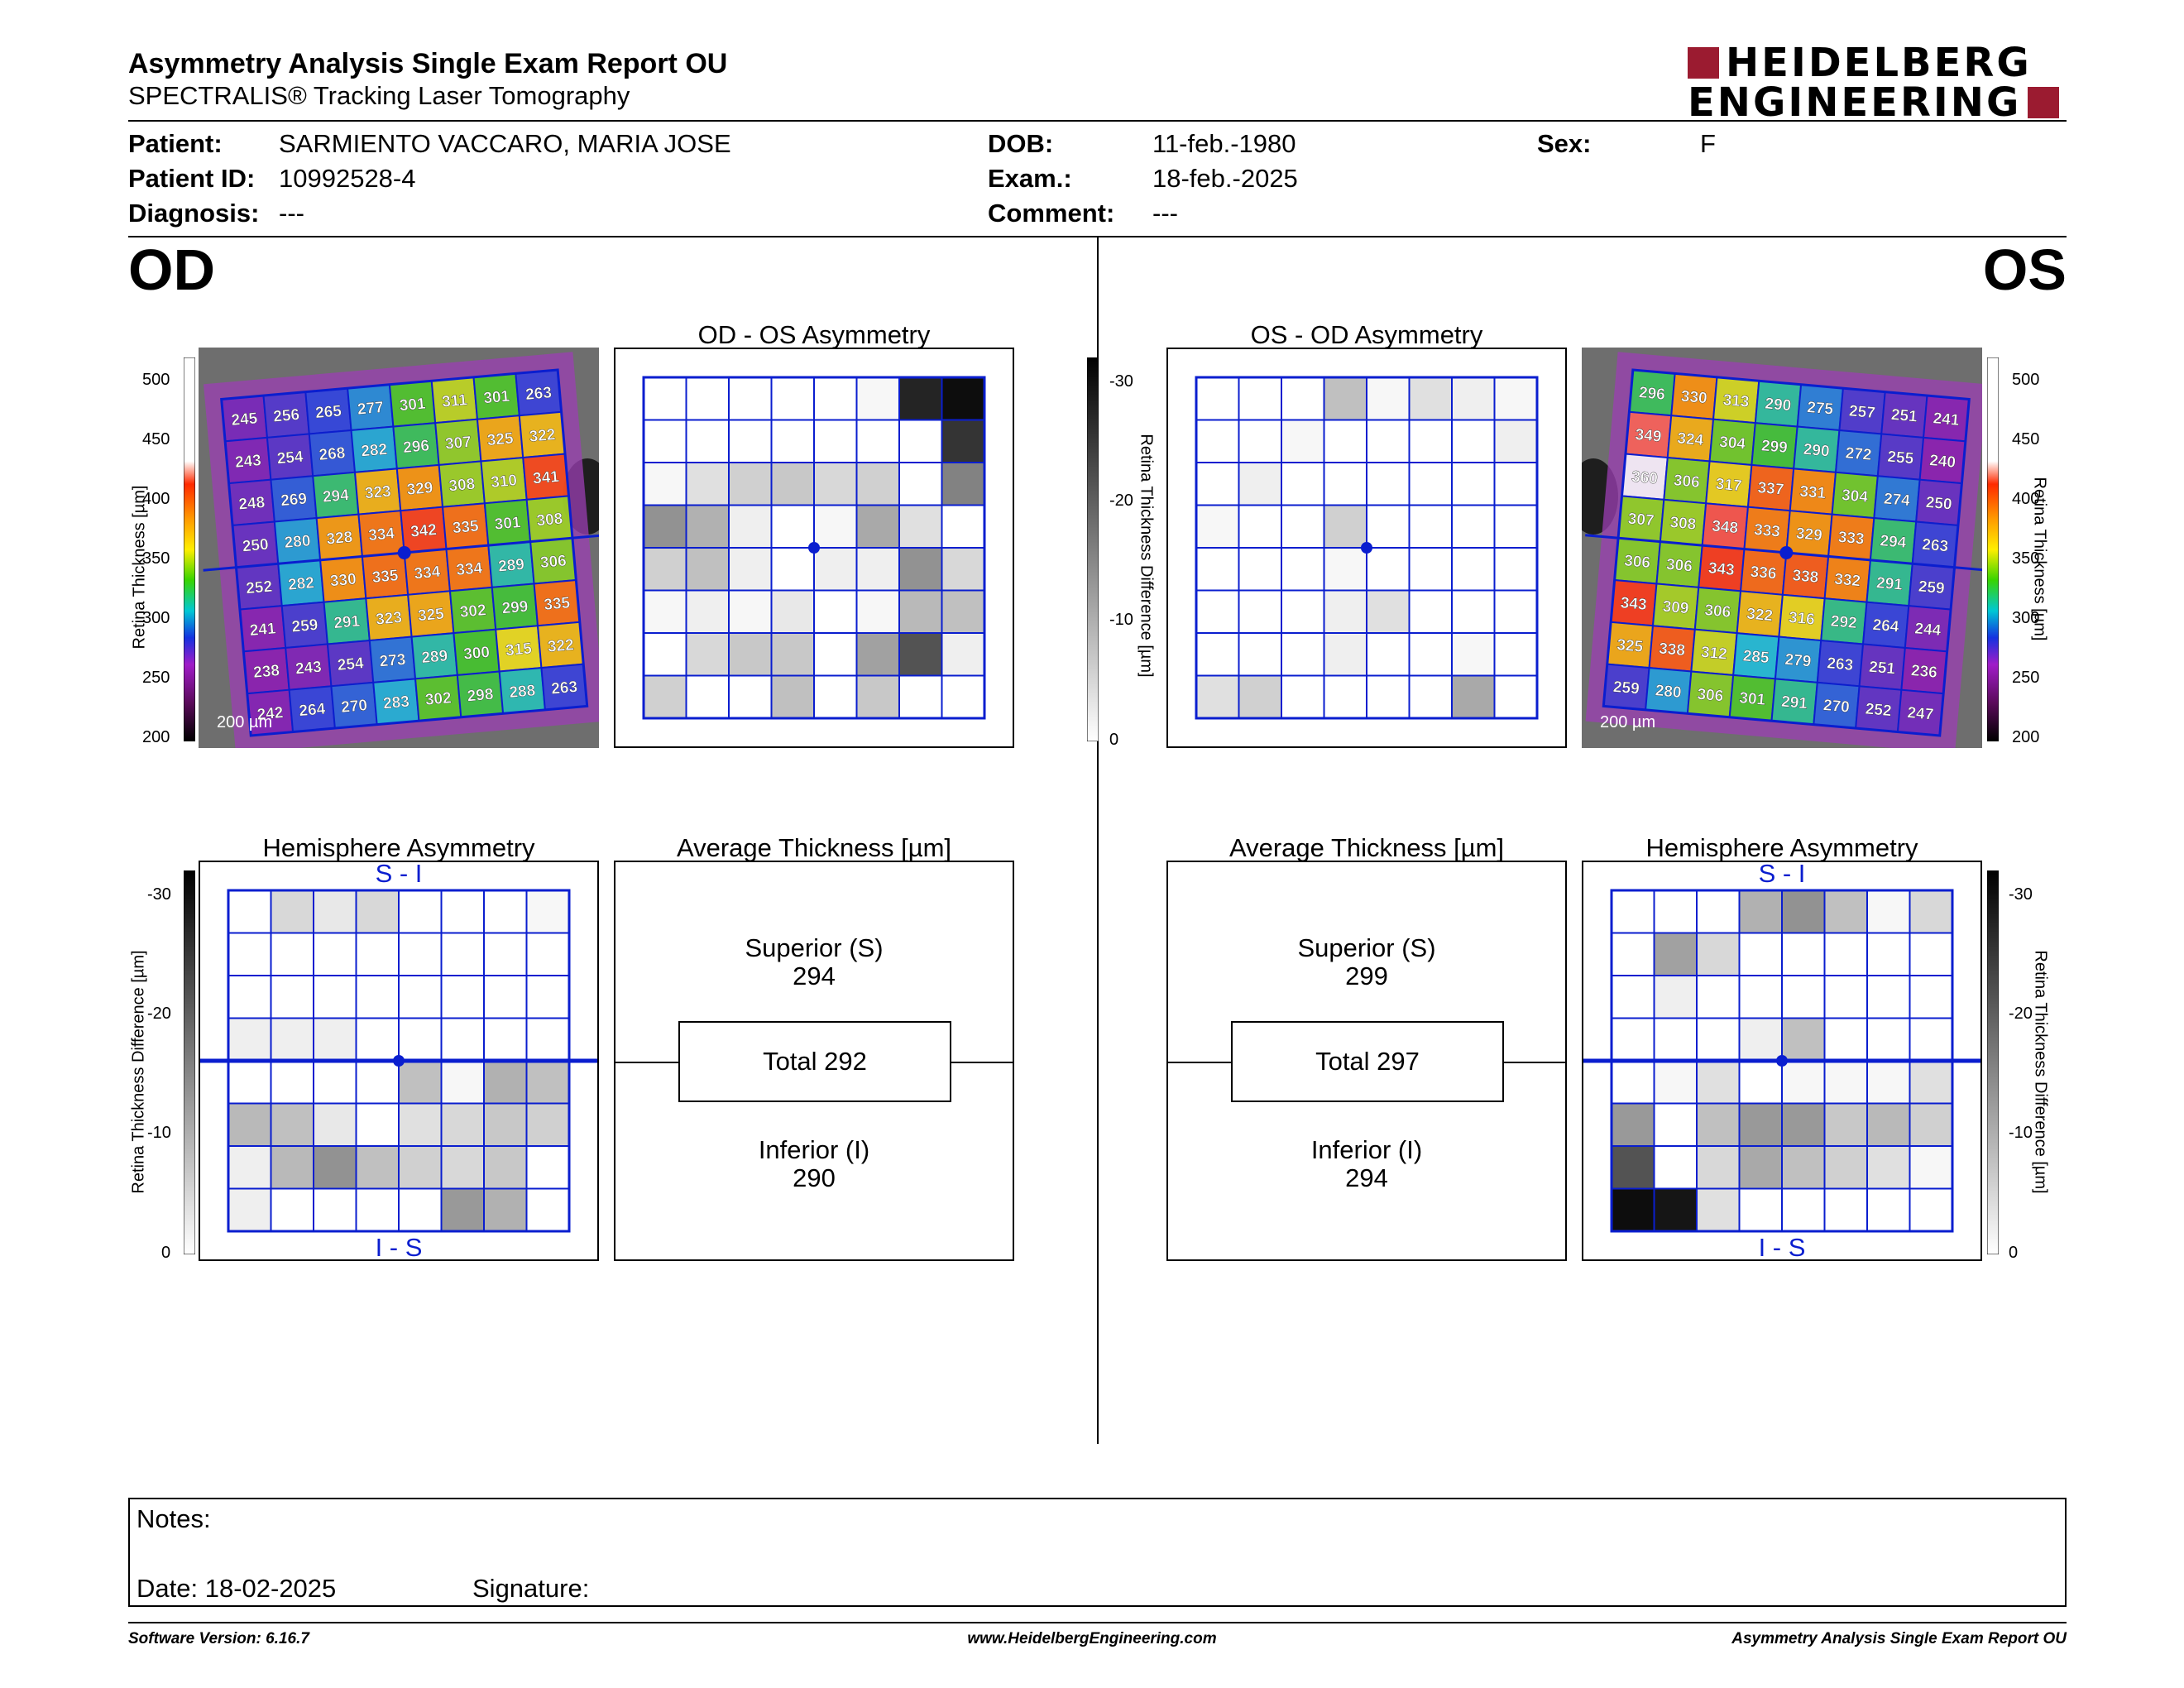 Image resolution: width=2184 pixels, height=1688 pixels. I want to click on os-thickness-value: 247, so click(1920, 714).